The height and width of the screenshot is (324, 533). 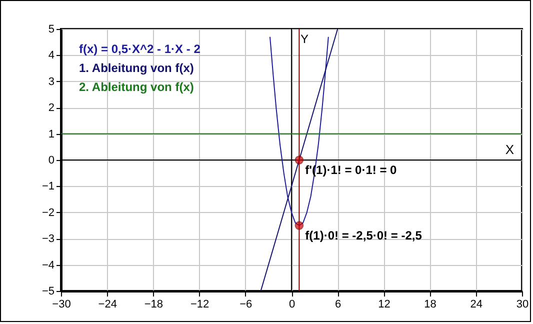 I want to click on x-tick-label: −18, so click(x=154, y=304).